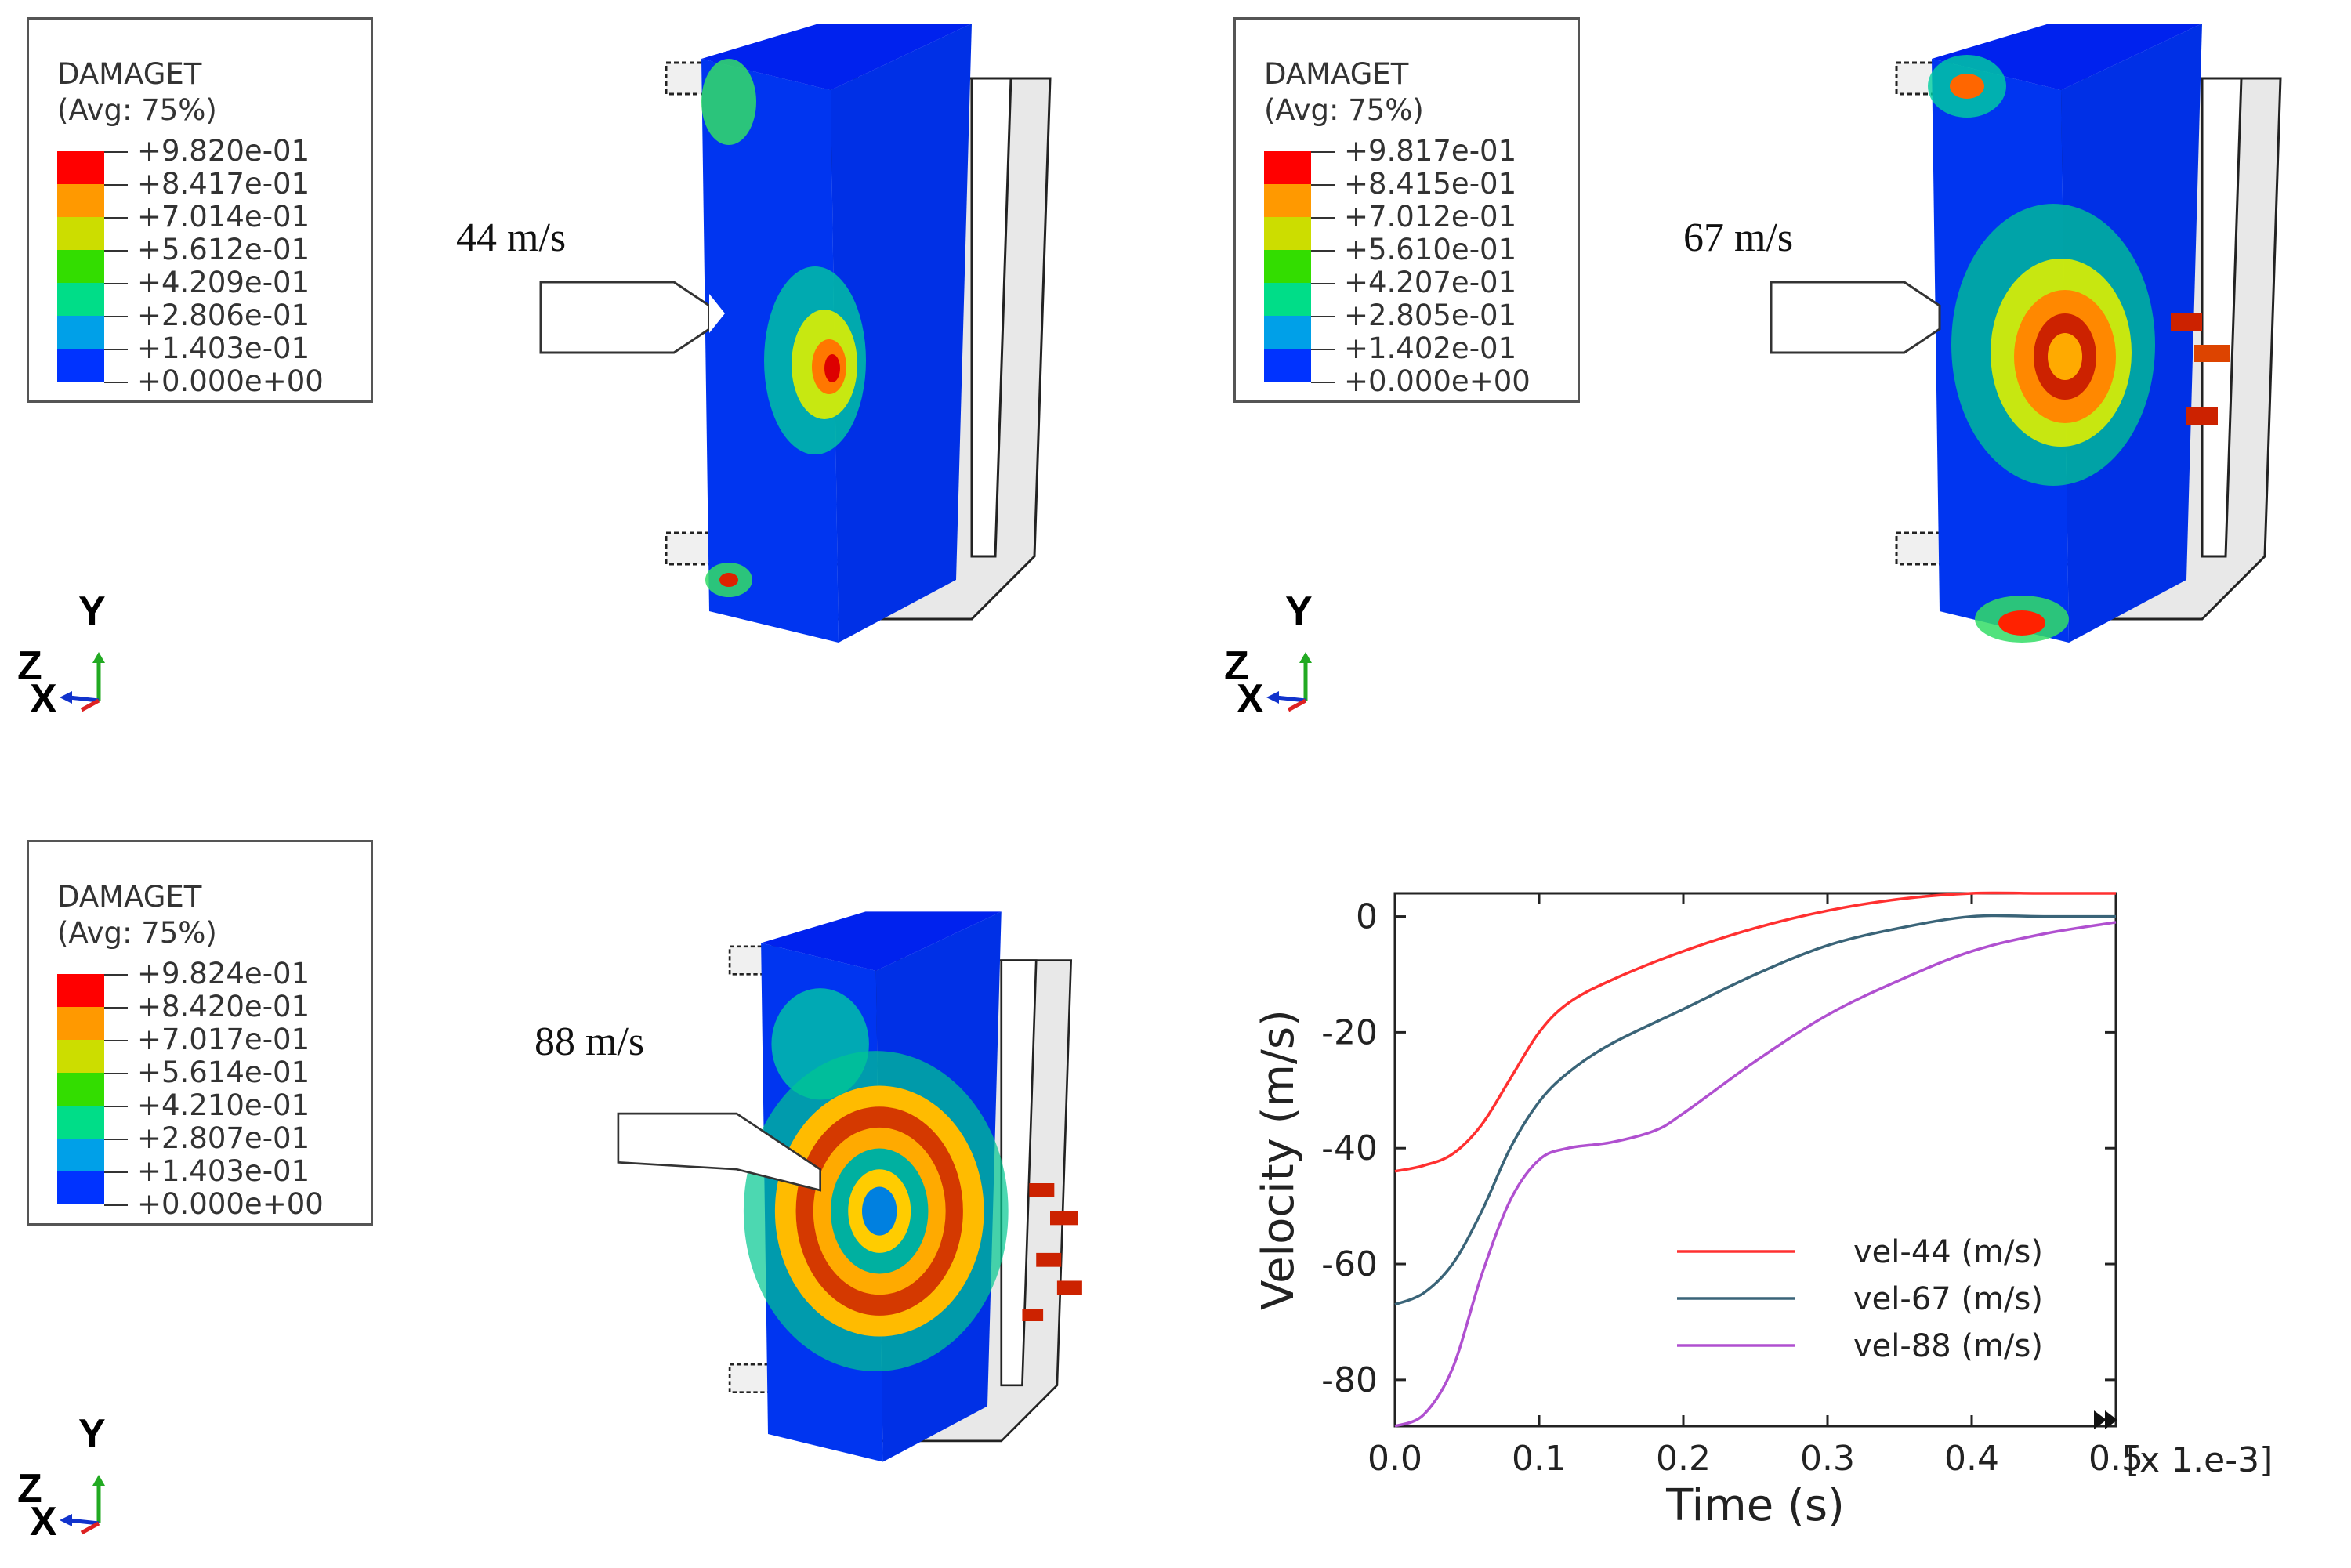 This screenshot has width=2351, height=1568. Describe the element at coordinates (1755, 1505) in the screenshot. I see `x-axis-label: Time (s)` at that location.